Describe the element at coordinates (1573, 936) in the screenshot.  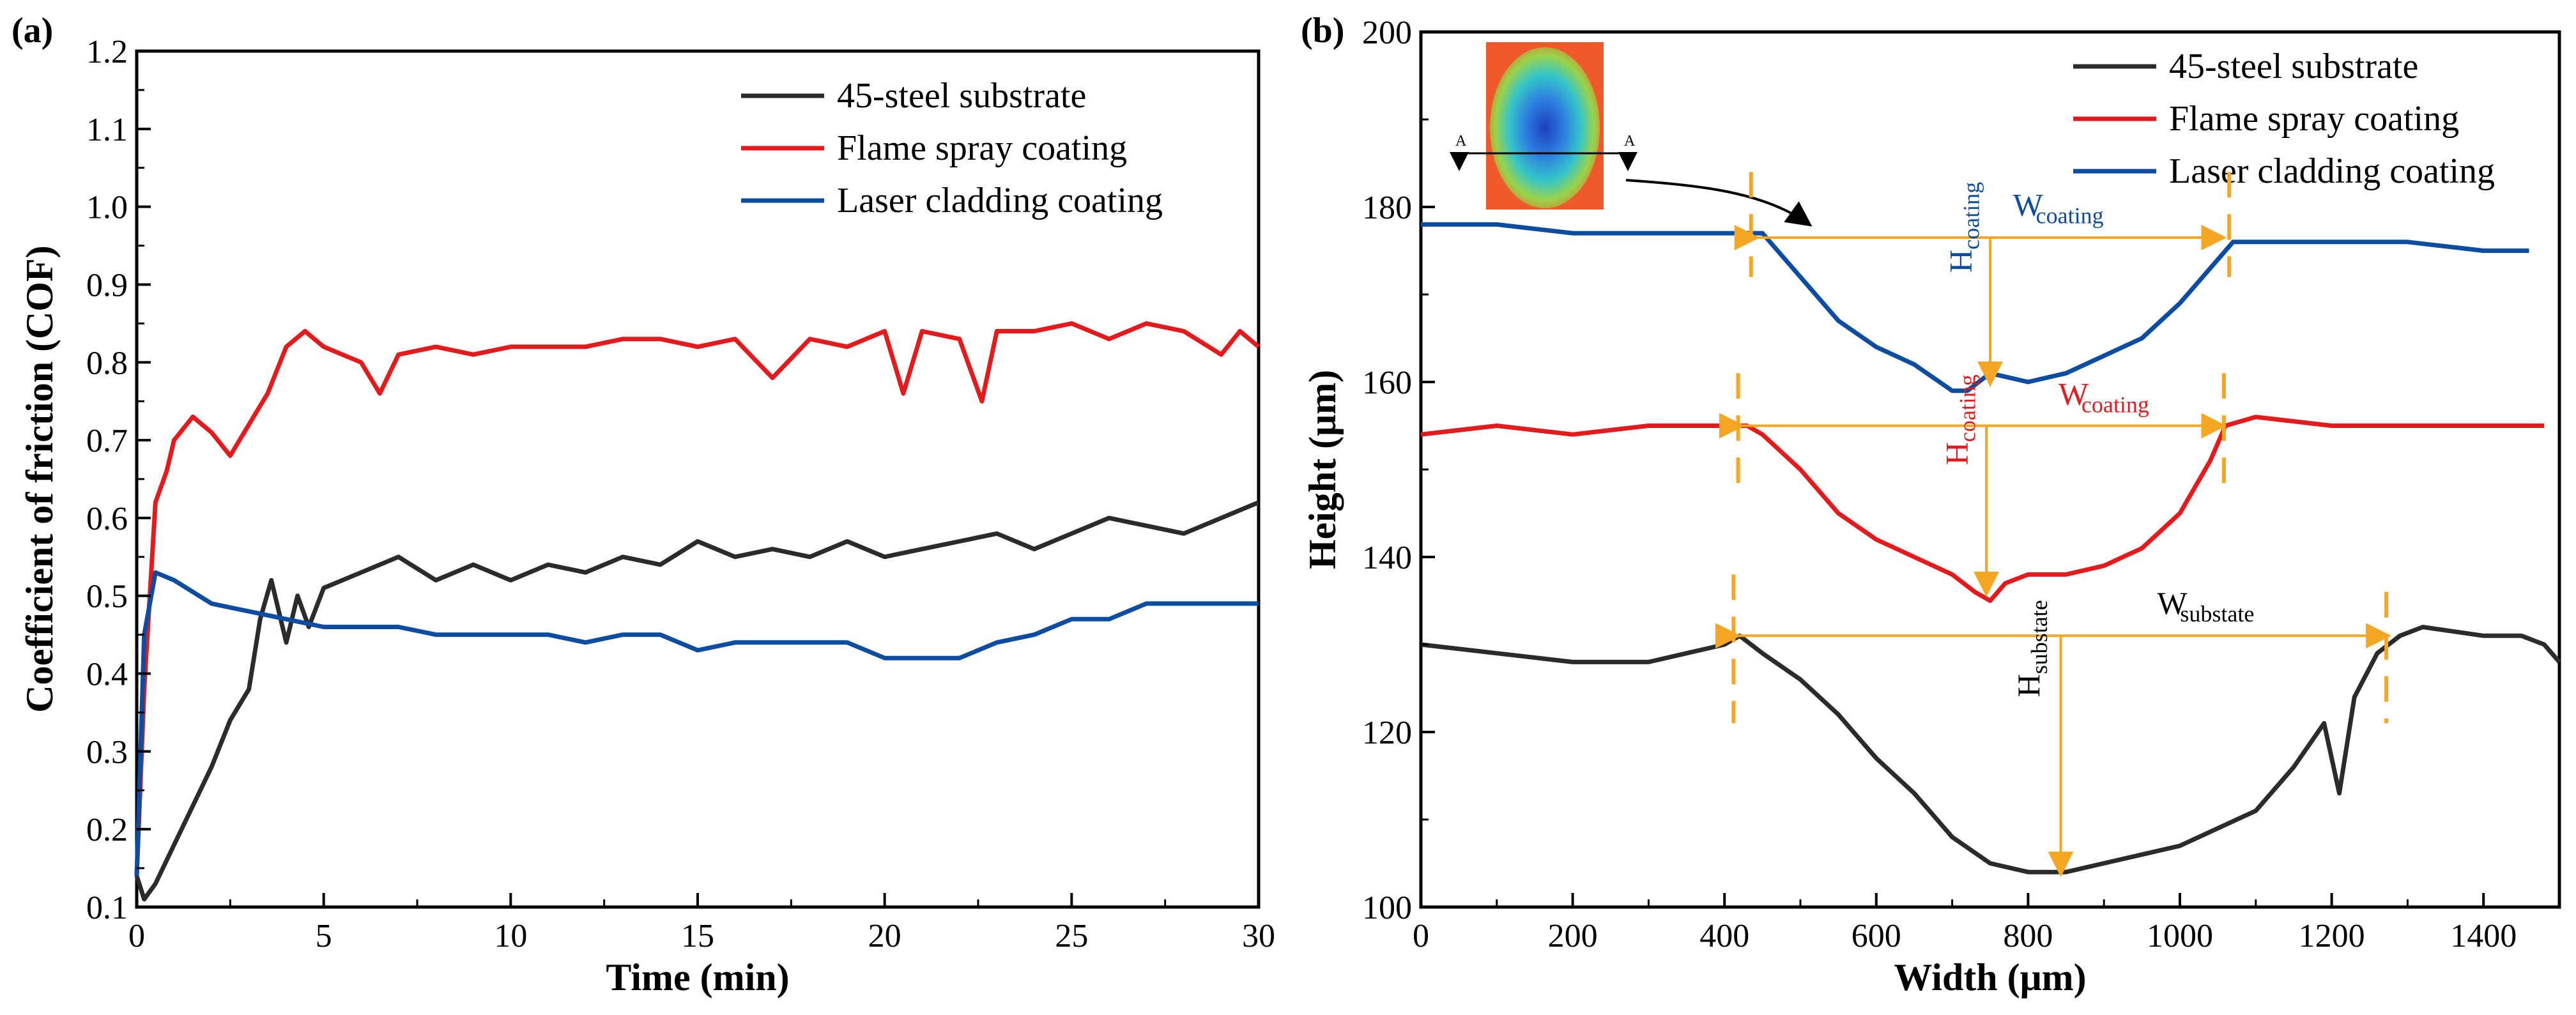
I see `x-tick-label: 200` at that location.